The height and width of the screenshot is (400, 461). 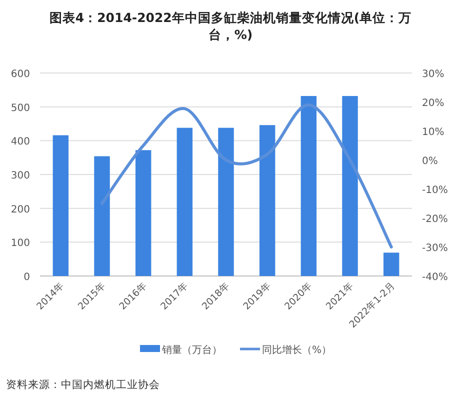 I want to click on y2-tick-label: -20%, so click(x=435, y=219).